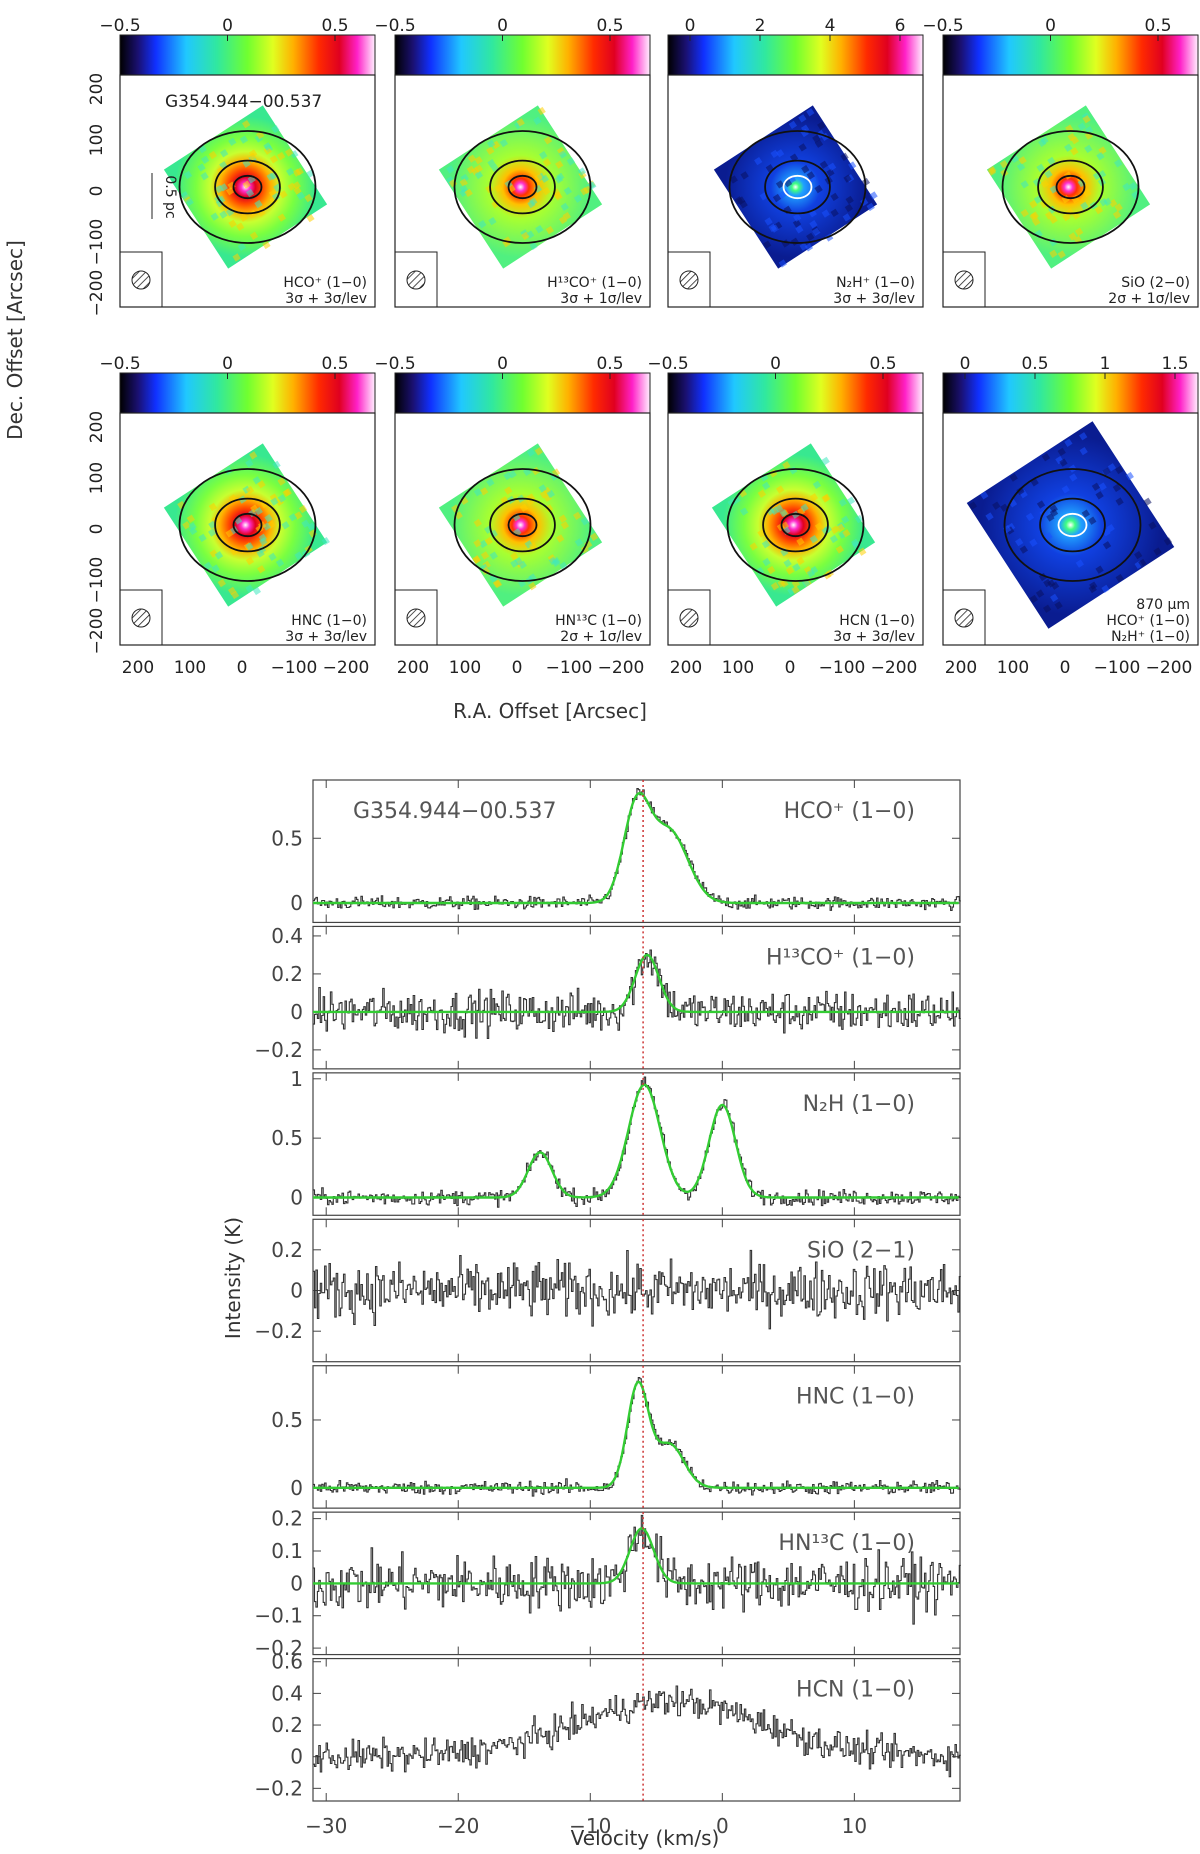 The image size is (1200, 1854). I want to click on x-tick-label: −10, so click(590, 1826).